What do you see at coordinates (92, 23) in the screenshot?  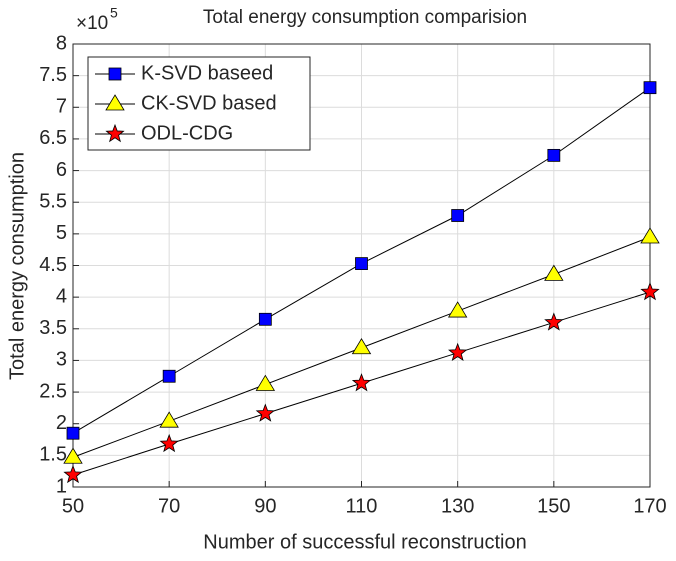 I see `y-multiplier-base: ×10` at bounding box center [92, 23].